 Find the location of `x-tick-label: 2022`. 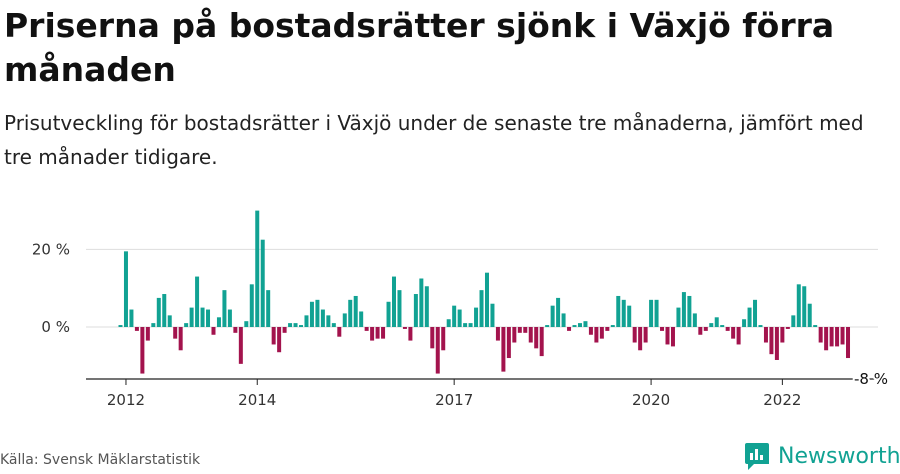

x-tick-label: 2022 is located at coordinates (782, 400).